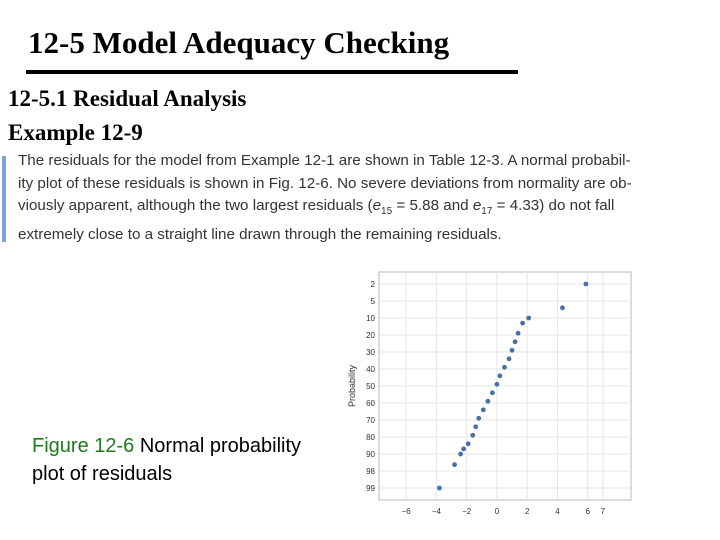 The image size is (720, 540). What do you see at coordinates (553, 205) in the screenshot?
I see `e17-value: = 4.33) do not fall` at bounding box center [553, 205].